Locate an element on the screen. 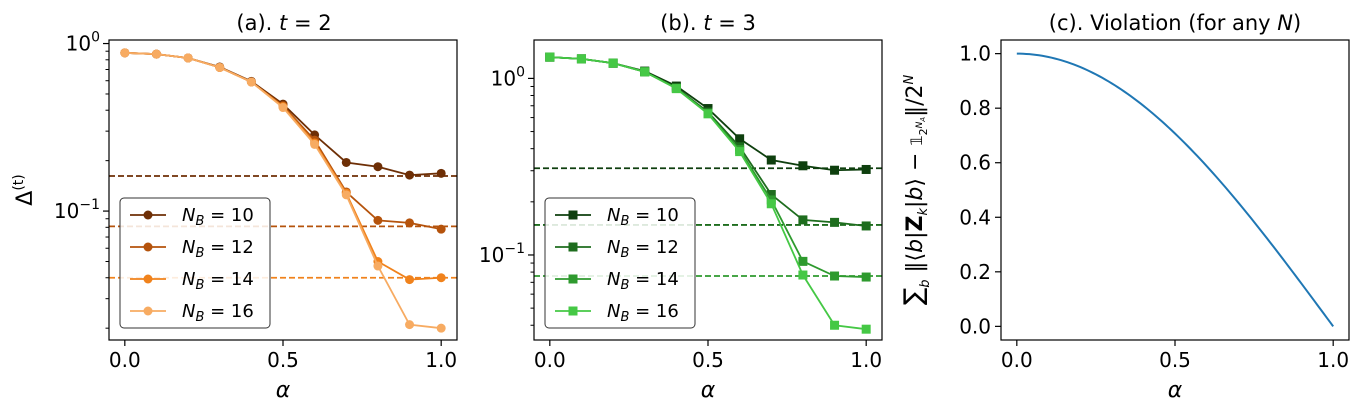  y-tick-label: 0.4 is located at coordinates (975, 217).